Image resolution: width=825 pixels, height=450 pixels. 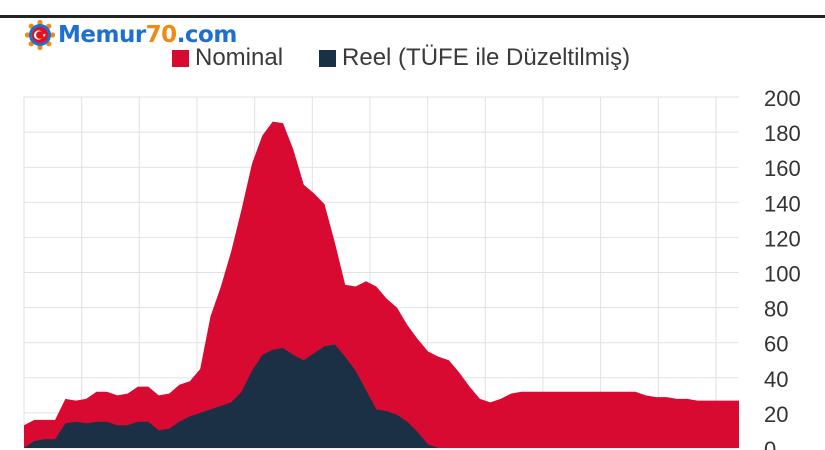 I want to click on chart-legend: Nominal Reel (TÜFE ile Düzeltilmiş), so click(x=419, y=58).